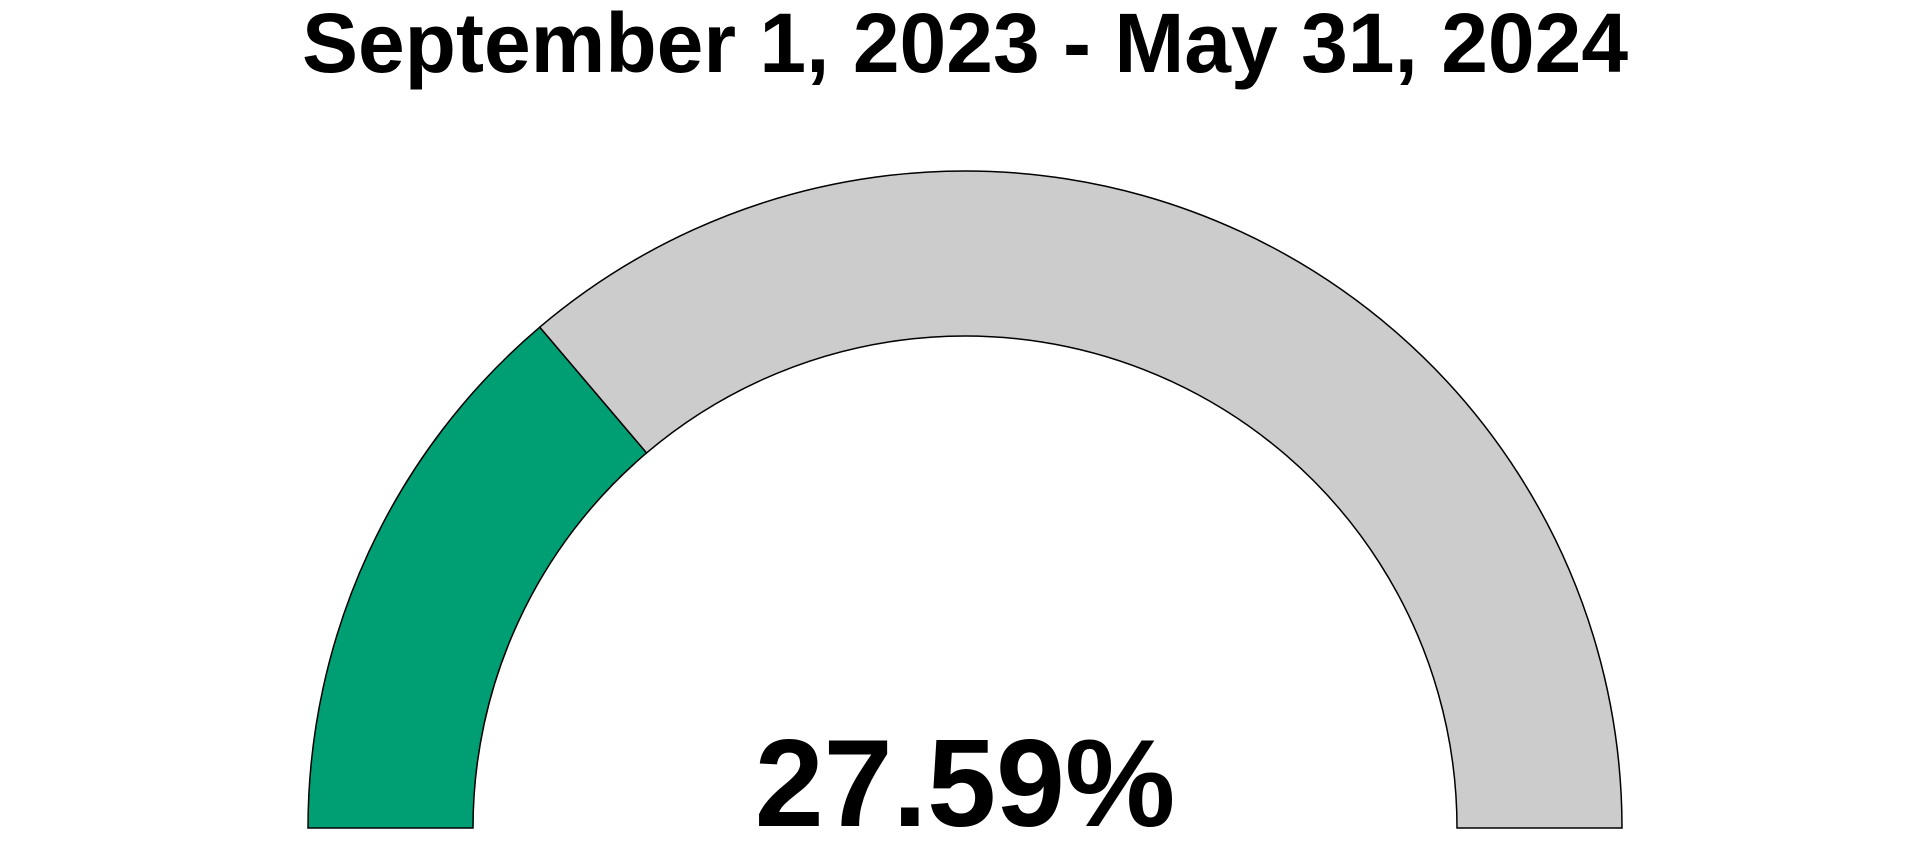  I want to click on gauge-value-label: 27.59%, so click(965, 784).